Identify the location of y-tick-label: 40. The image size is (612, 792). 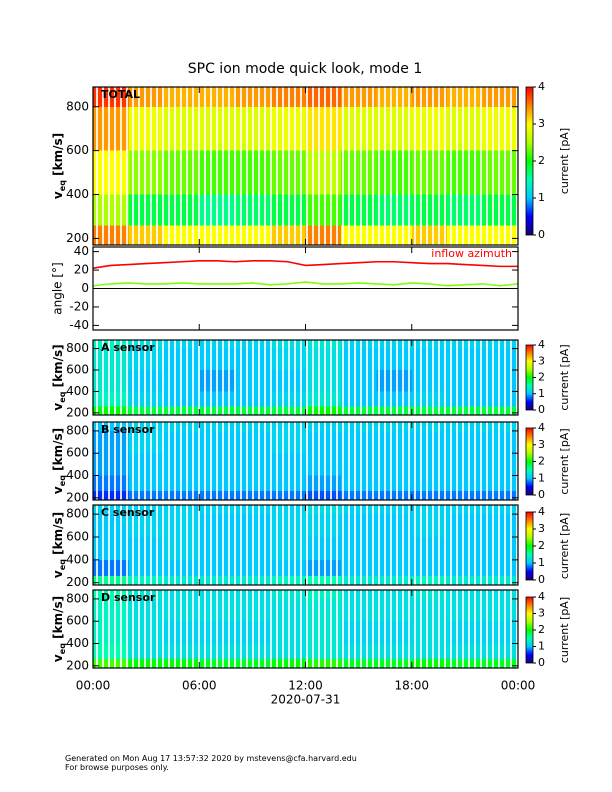
(81, 251).